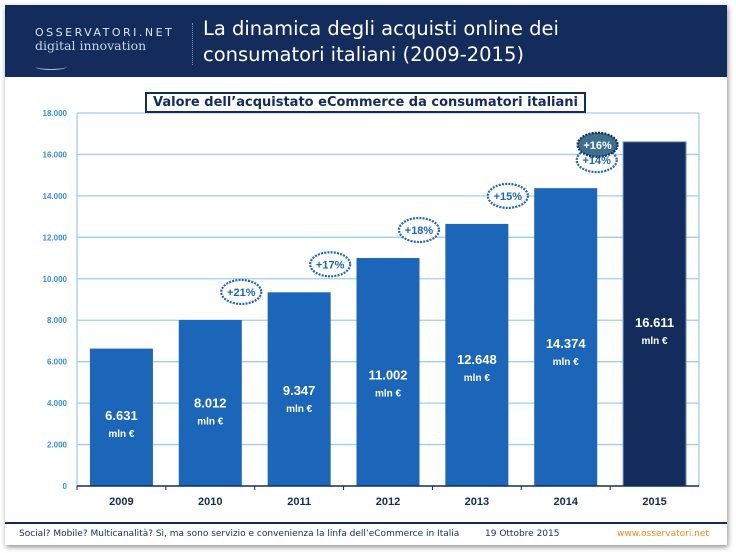  Describe the element at coordinates (654, 502) in the screenshot. I see `x-tick-label: 2015` at that location.